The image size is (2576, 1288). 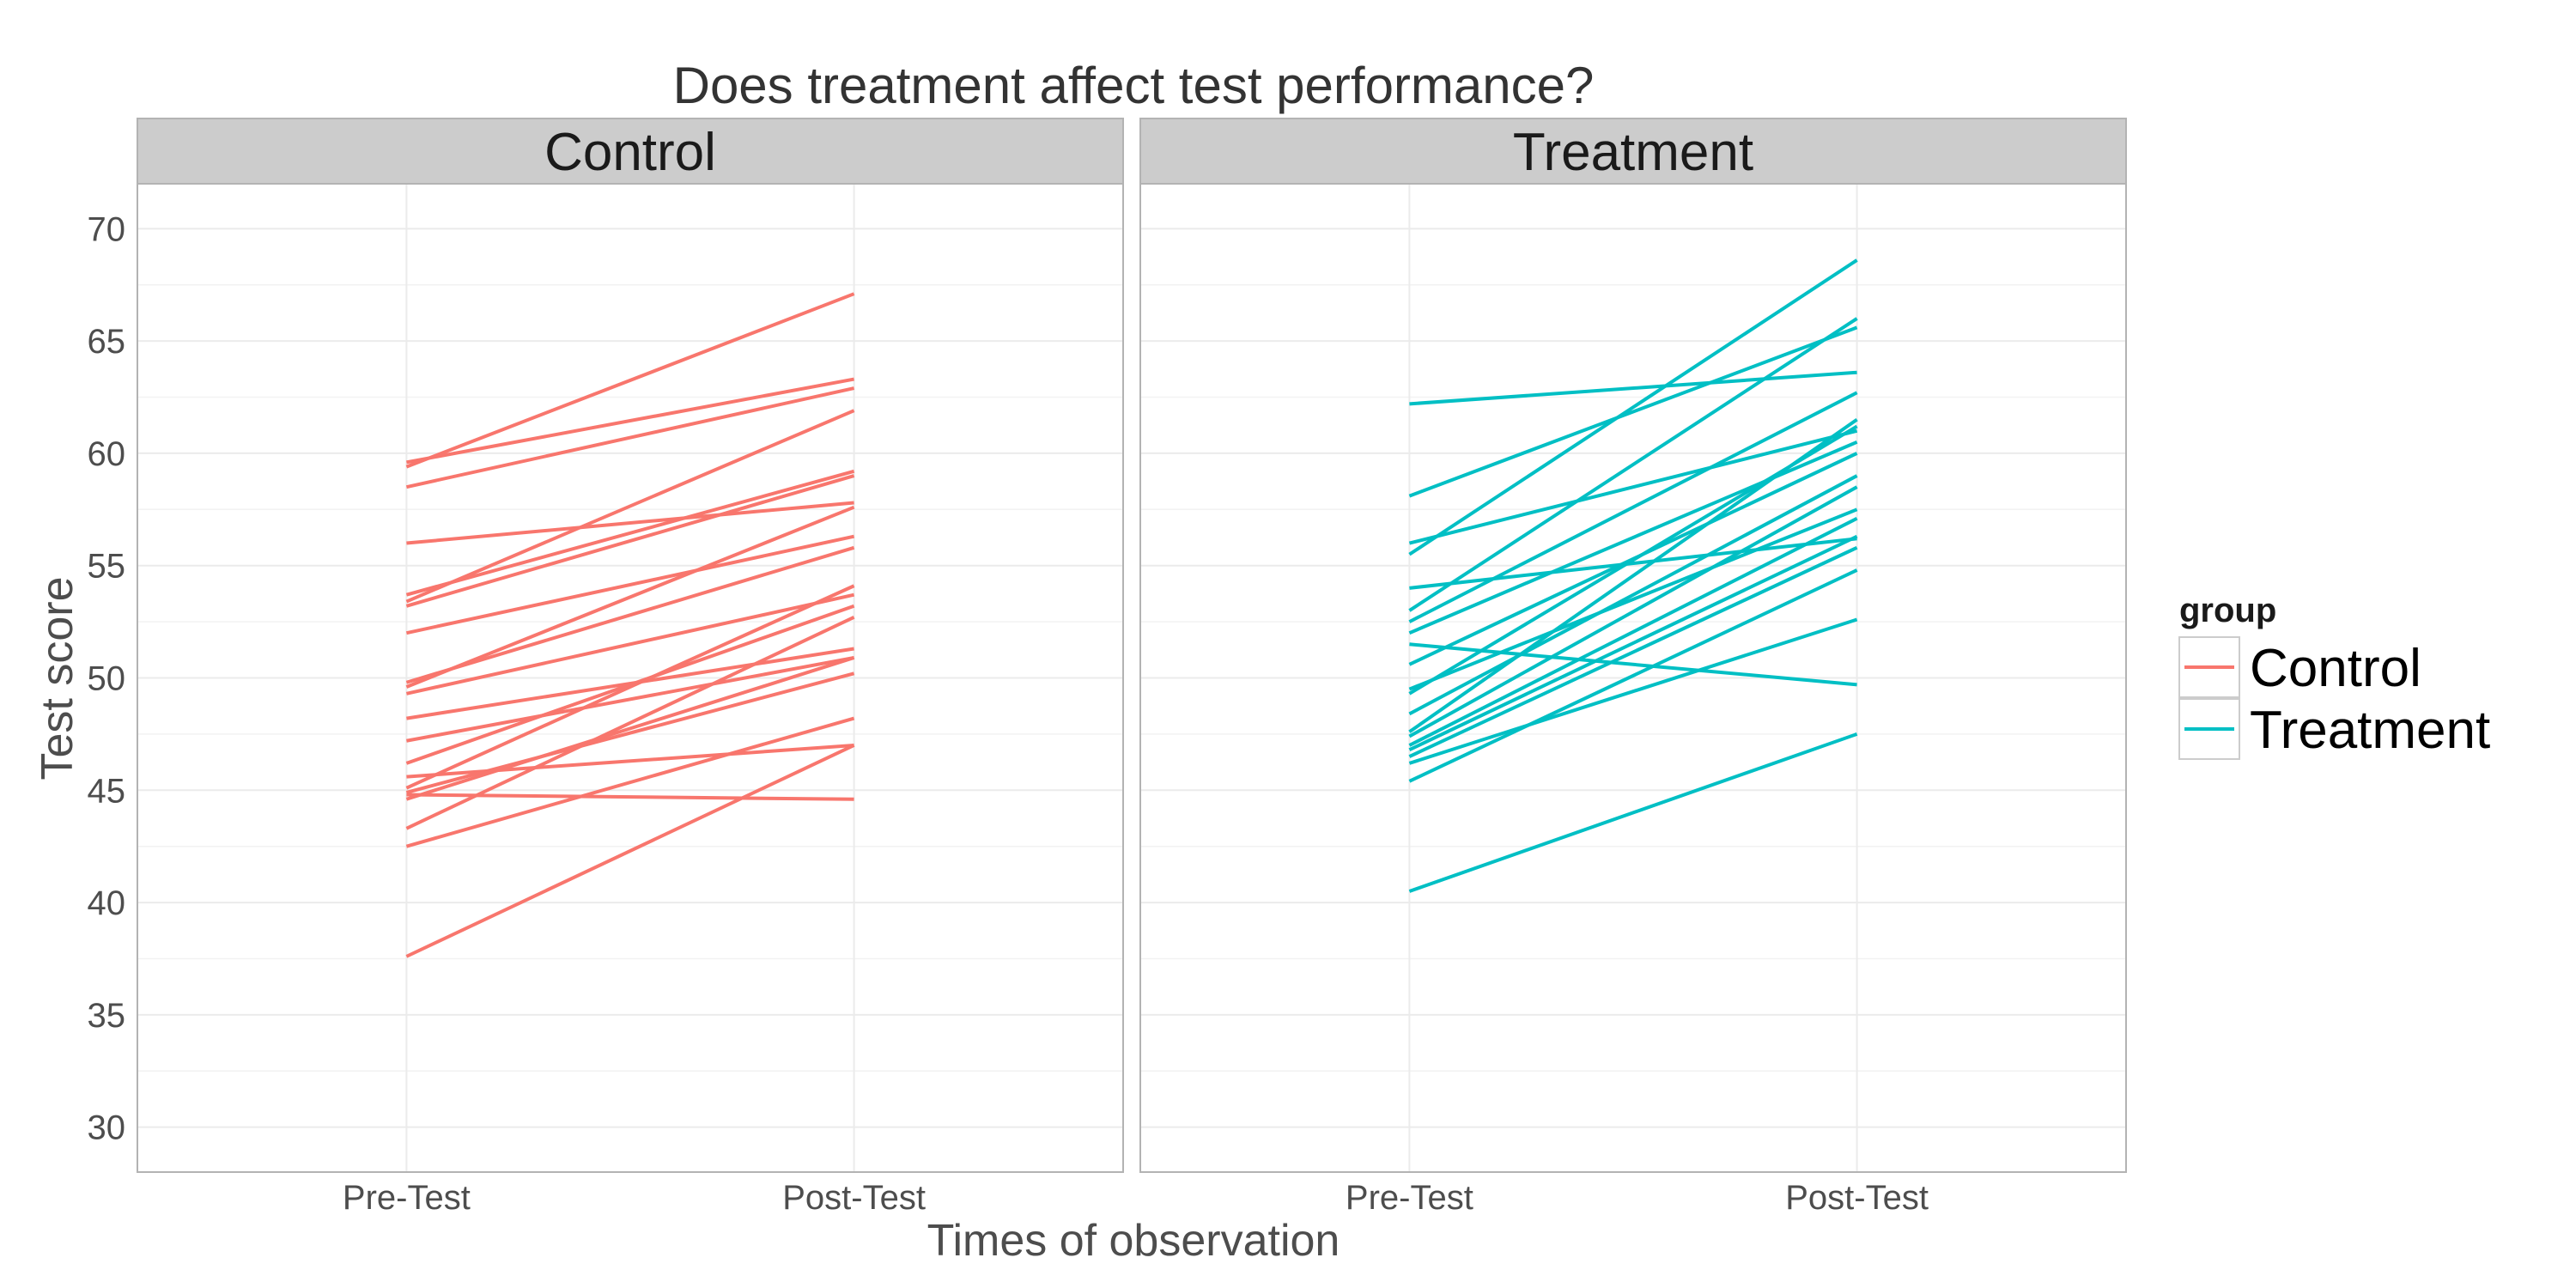 I want to click on y-tick-label: 45, so click(x=107, y=791).